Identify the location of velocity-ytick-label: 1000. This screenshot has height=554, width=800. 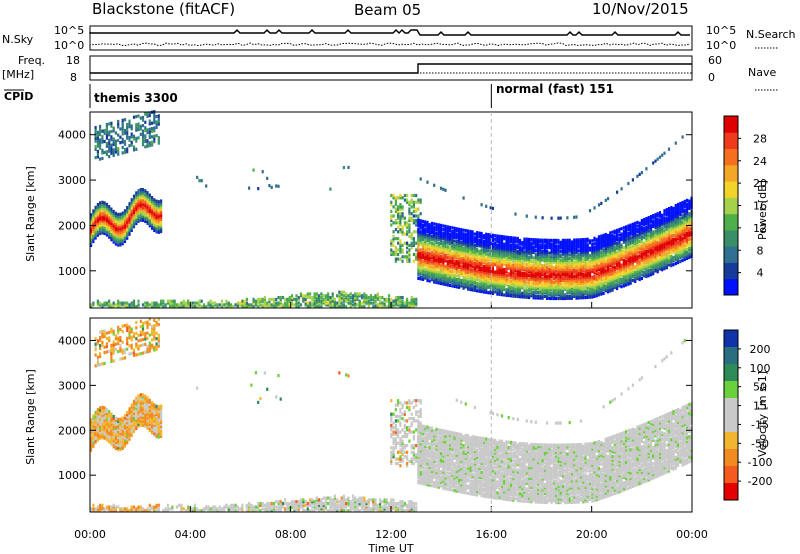
(72, 475).